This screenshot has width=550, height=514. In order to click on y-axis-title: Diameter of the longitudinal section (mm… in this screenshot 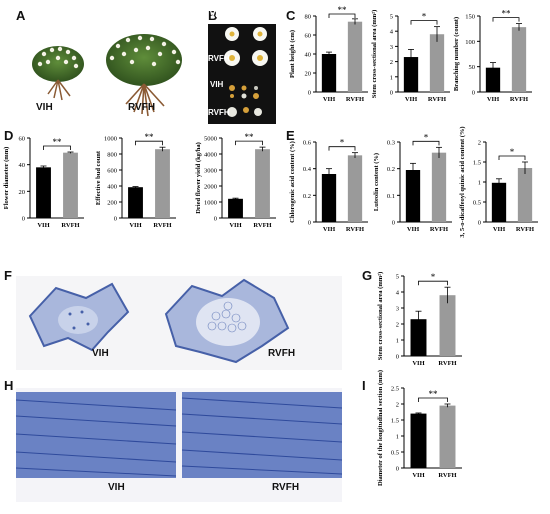, I will do `click(380, 428)`.